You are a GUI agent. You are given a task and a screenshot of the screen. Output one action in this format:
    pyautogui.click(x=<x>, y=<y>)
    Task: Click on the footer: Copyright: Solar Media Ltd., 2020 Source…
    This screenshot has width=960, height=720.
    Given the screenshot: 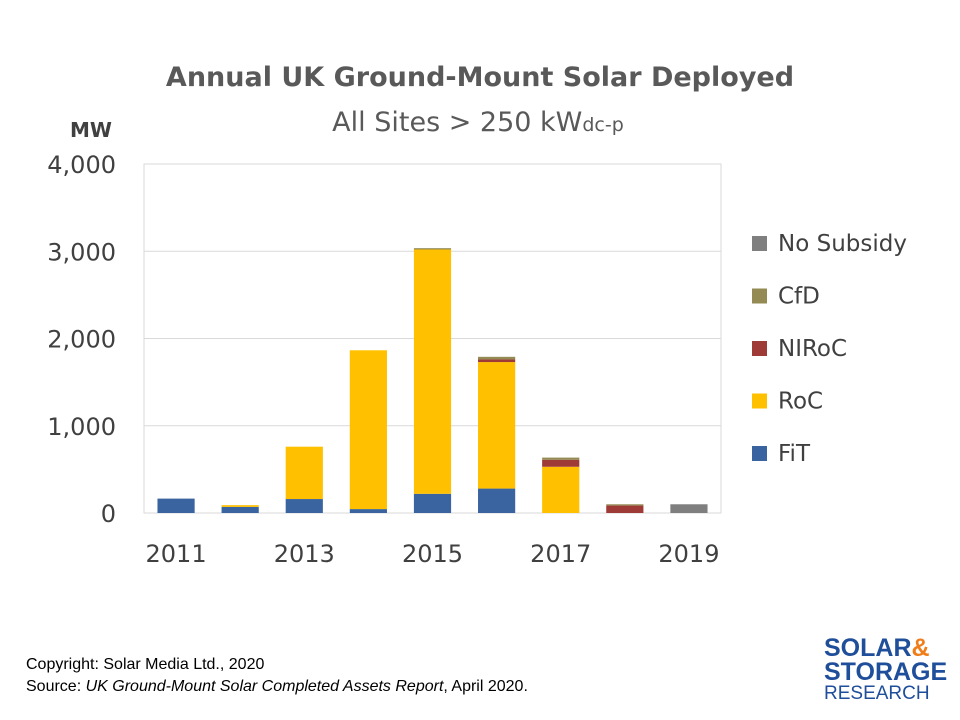 What is the action you would take?
    pyautogui.click(x=277, y=676)
    